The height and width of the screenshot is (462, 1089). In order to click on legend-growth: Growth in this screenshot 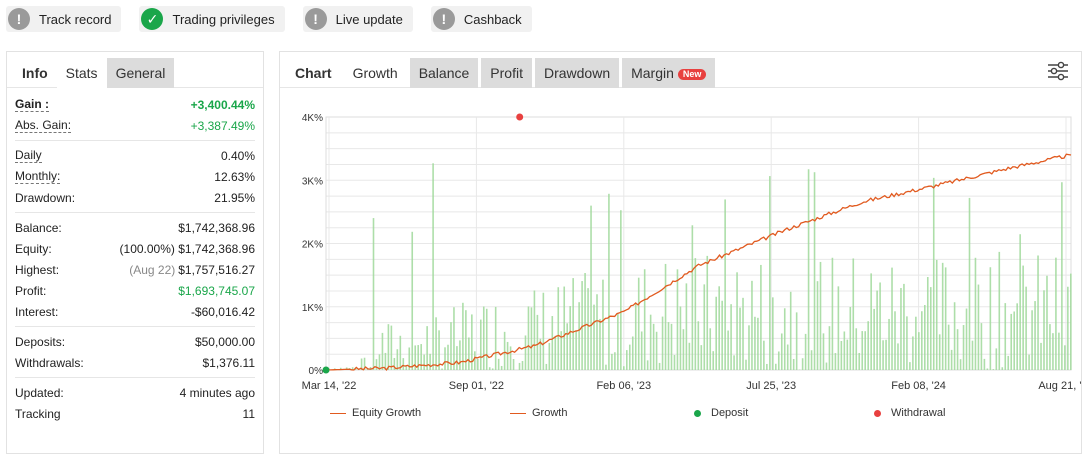, I will do `click(602, 413)`.